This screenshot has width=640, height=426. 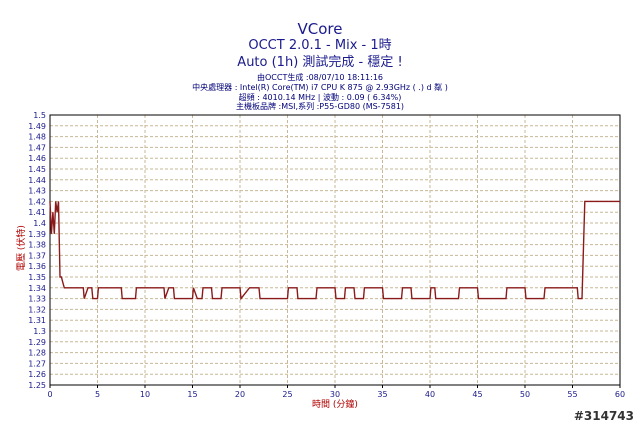 I want to click on y-tick-label: 1.46, so click(x=37, y=158).